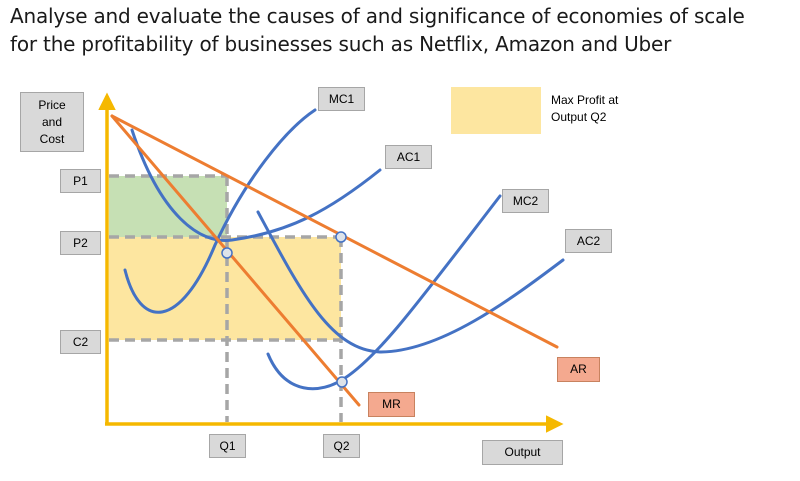 Image resolution: width=800 pixels, height=481 pixels. Describe the element at coordinates (522, 452) in the screenshot. I see `x-axis-label: Output` at that location.